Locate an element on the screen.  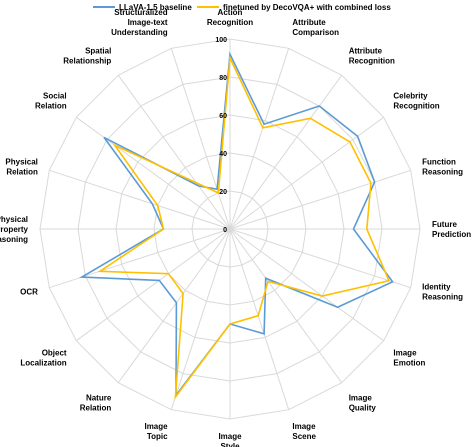
category-label: Image Quality is located at coordinates (363, 402).